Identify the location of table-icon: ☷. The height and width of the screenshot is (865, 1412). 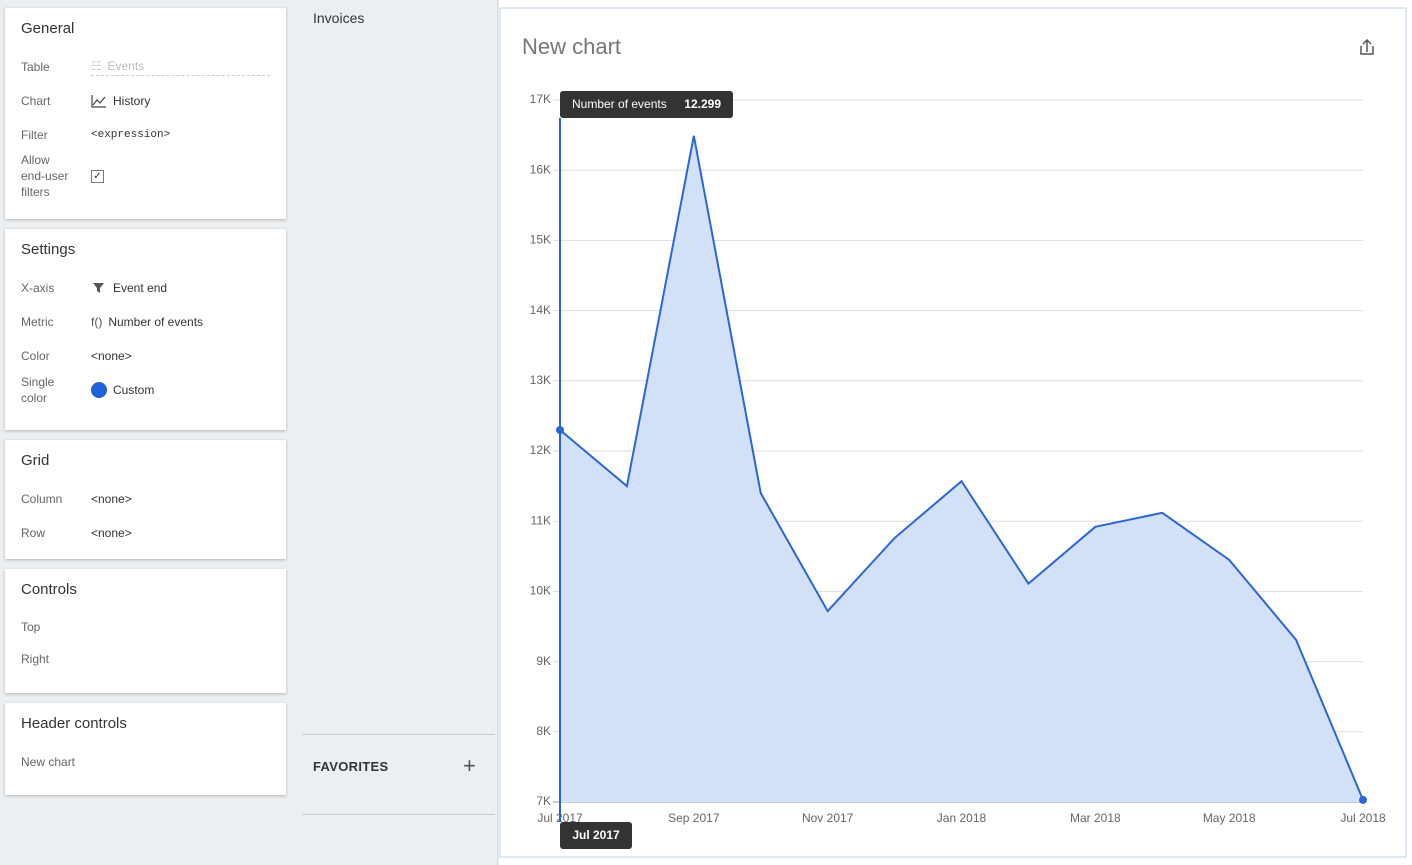
(96, 65).